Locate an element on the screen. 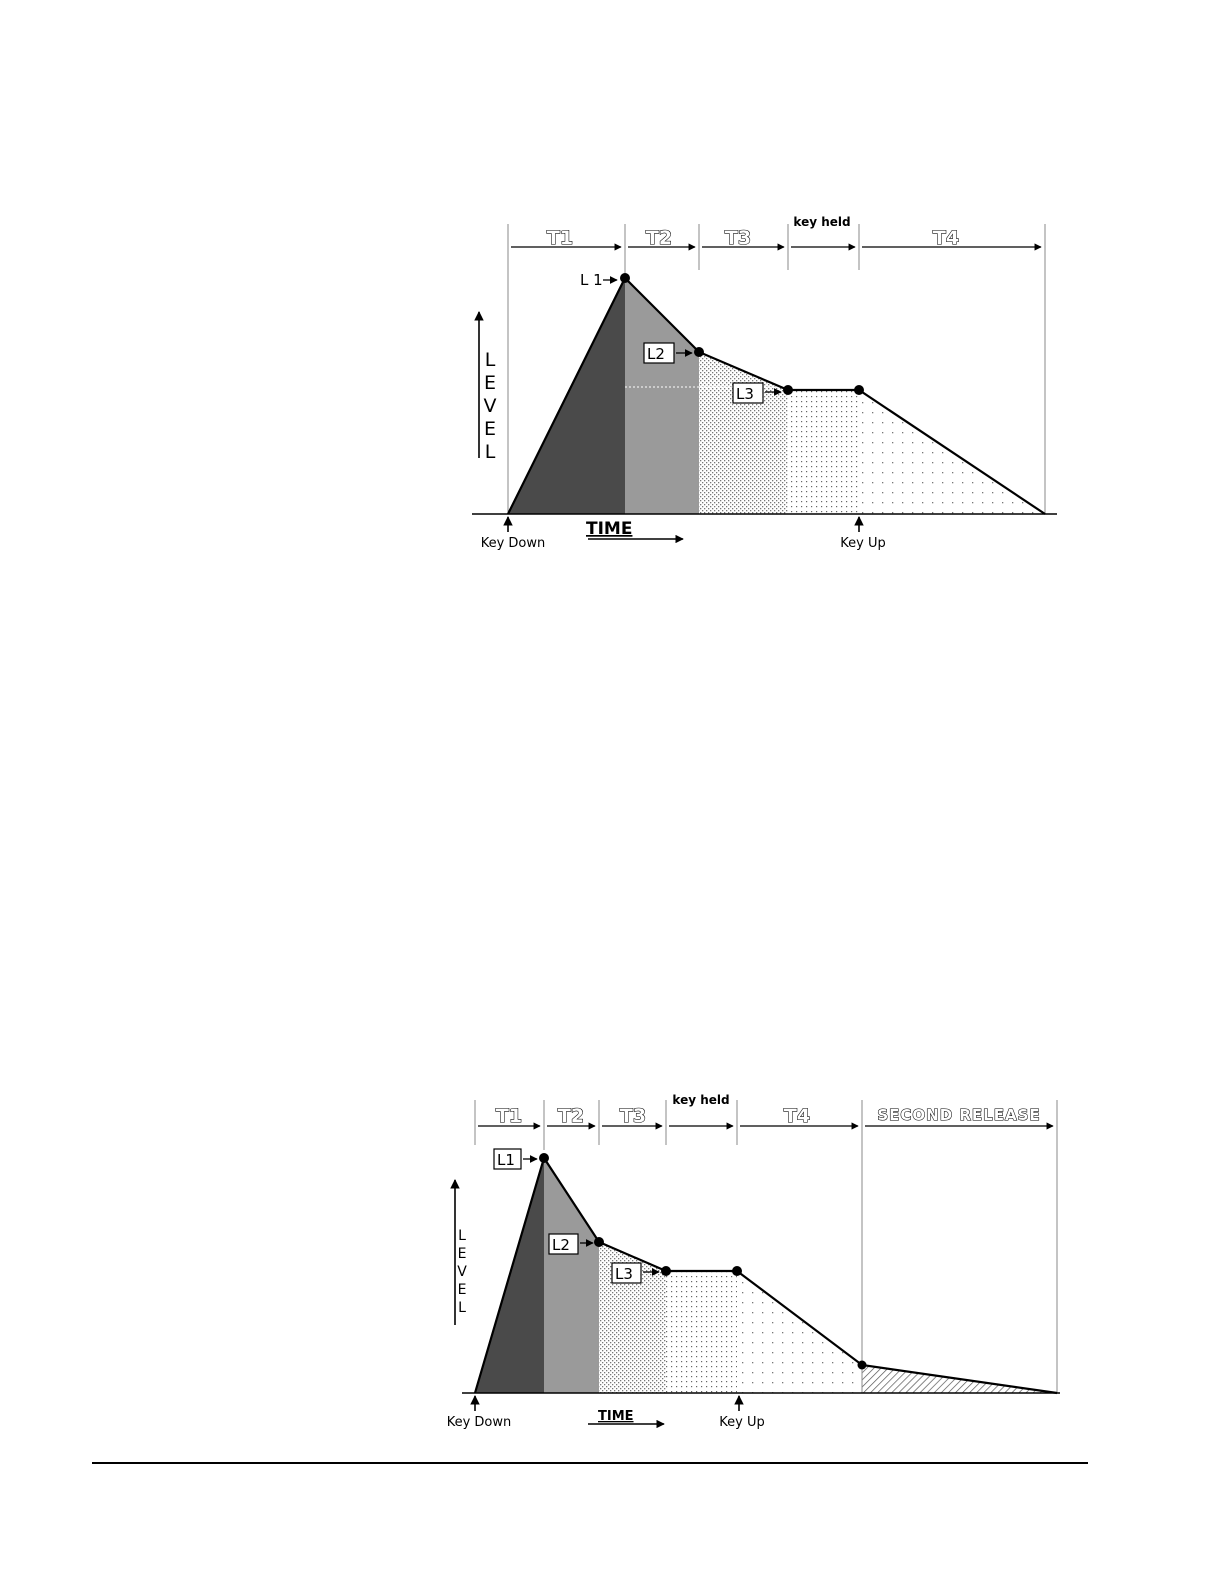 Image resolution: width=1224 pixels, height=1584 pixels. segment-label-second-release: SECOND RELEASE is located at coordinates (958, 1115).